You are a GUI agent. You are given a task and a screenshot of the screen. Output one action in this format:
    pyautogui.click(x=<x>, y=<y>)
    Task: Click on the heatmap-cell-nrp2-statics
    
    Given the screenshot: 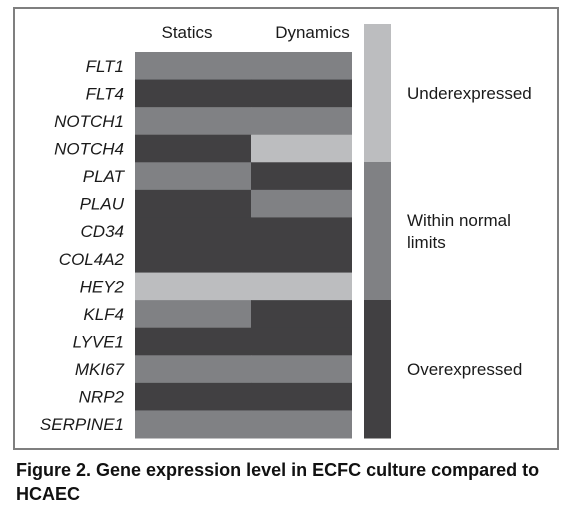 What is the action you would take?
    pyautogui.click(x=193, y=396)
    